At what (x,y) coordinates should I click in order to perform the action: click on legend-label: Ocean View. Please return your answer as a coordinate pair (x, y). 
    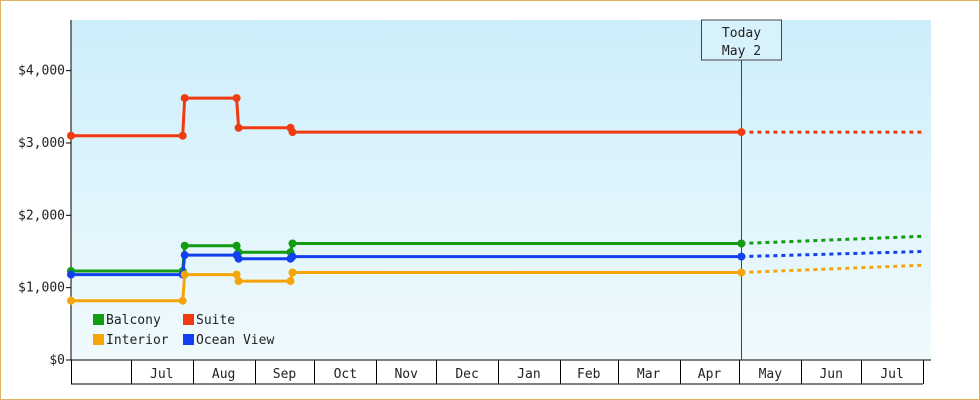
    Looking at the image, I should click on (235, 340).